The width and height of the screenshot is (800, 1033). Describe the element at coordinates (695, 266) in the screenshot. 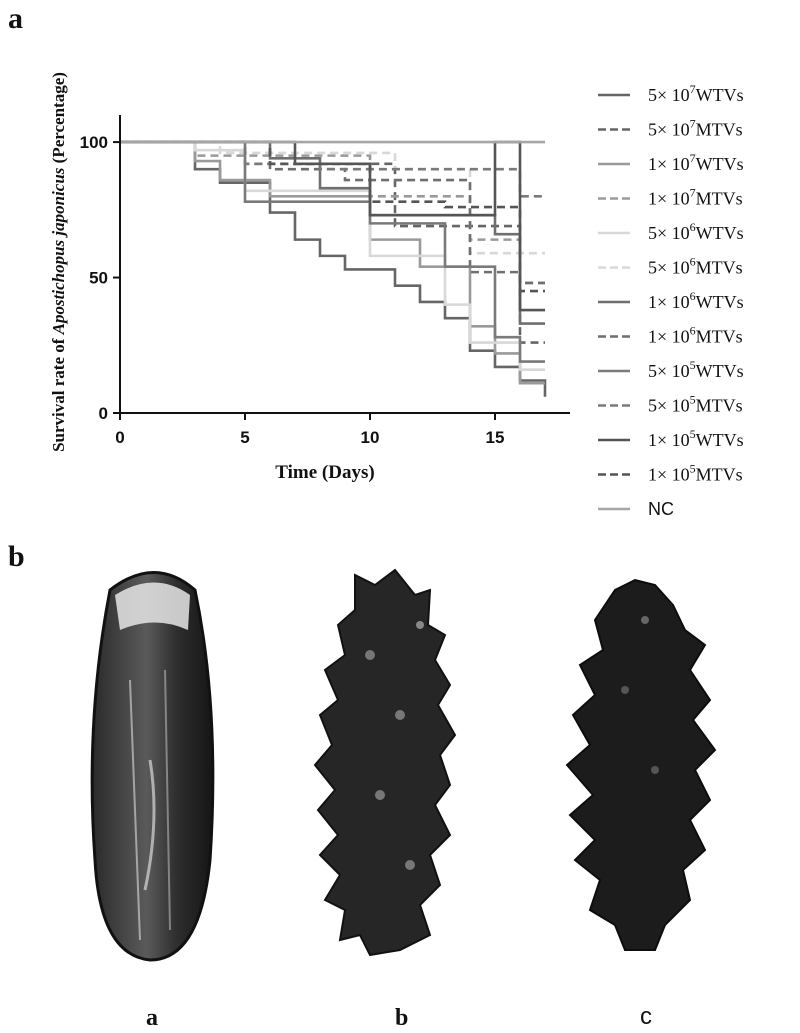

I see `legend-label-5: 5× 106MTVs` at that location.